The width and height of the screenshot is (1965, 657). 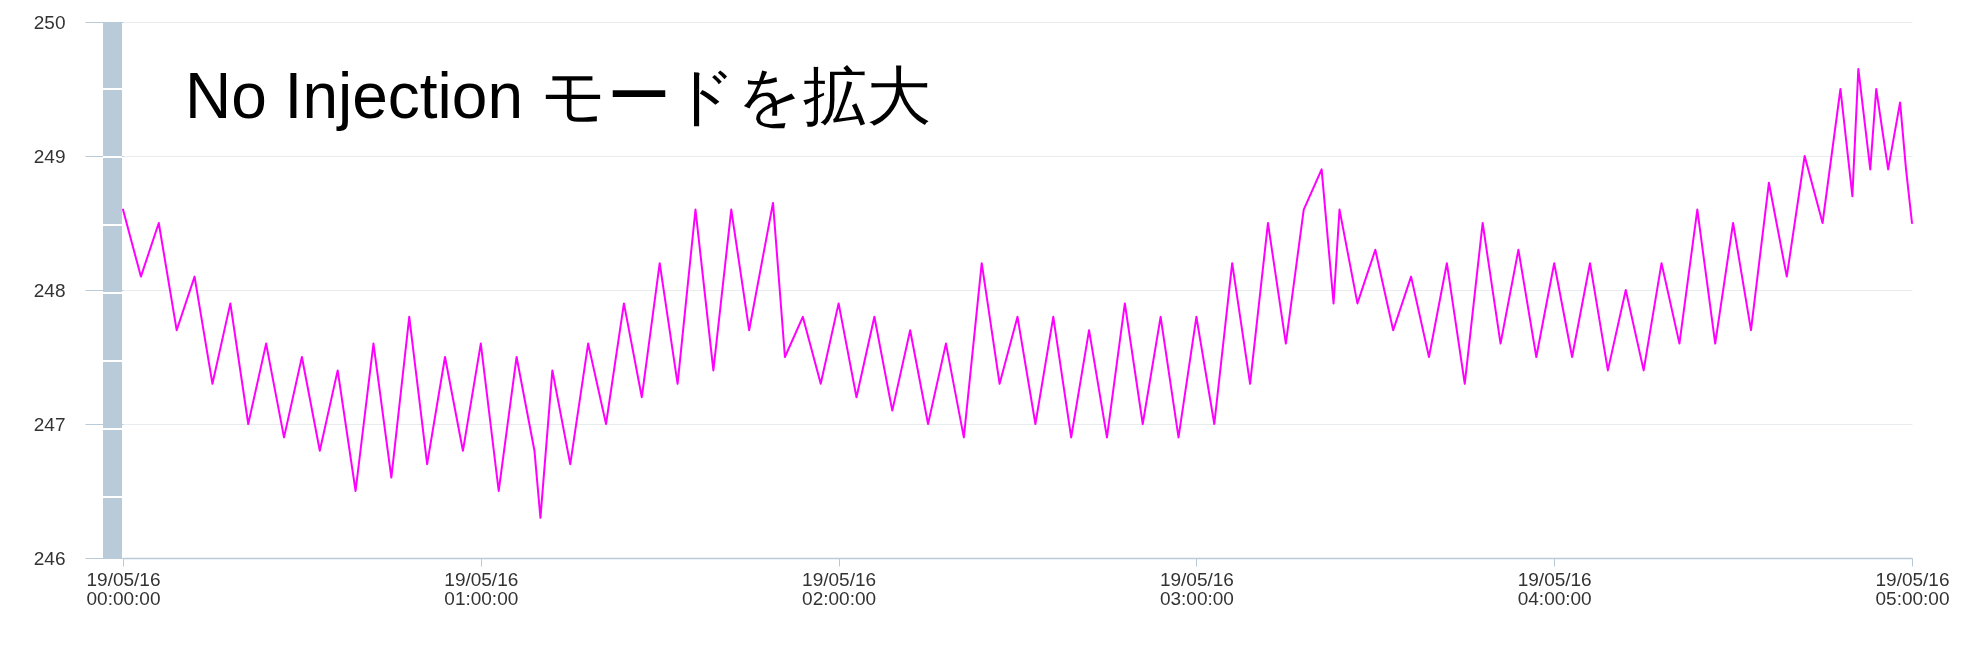 I want to click on x-tick-label: 19/05/16 02:00:00, so click(x=839, y=588).